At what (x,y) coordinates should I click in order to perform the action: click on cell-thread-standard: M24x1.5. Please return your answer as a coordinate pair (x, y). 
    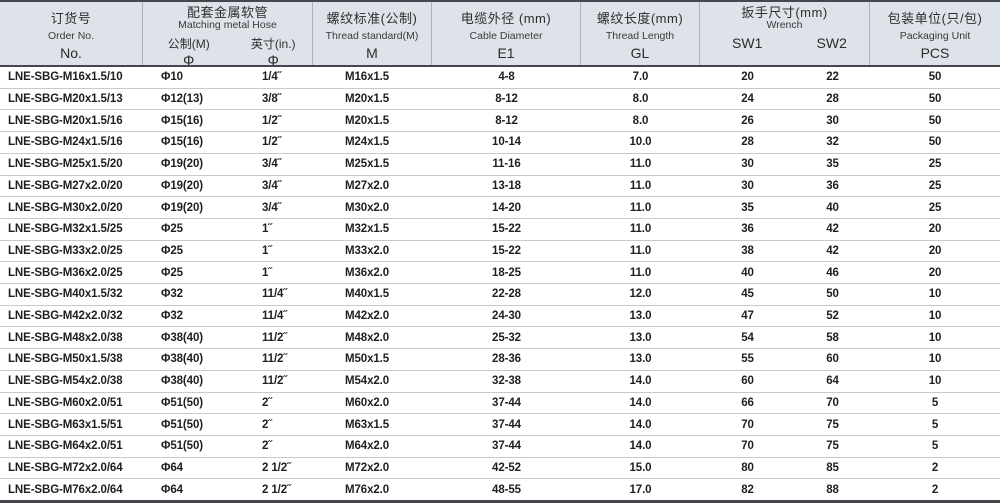
    Looking at the image, I should click on (367, 142).